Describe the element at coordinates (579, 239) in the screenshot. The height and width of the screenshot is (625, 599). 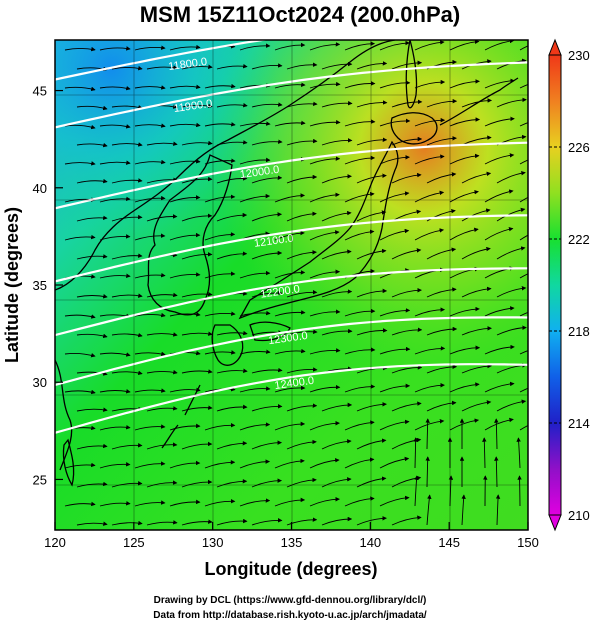
I see `colorbar-tick-label: 222` at that location.